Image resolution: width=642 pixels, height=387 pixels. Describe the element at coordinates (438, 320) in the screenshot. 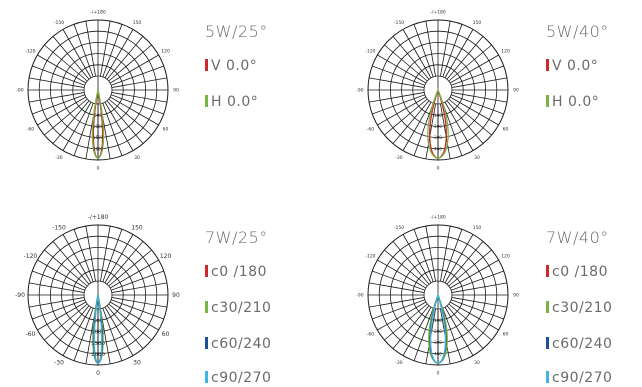

I see `radial-tick-label: 100` at that location.